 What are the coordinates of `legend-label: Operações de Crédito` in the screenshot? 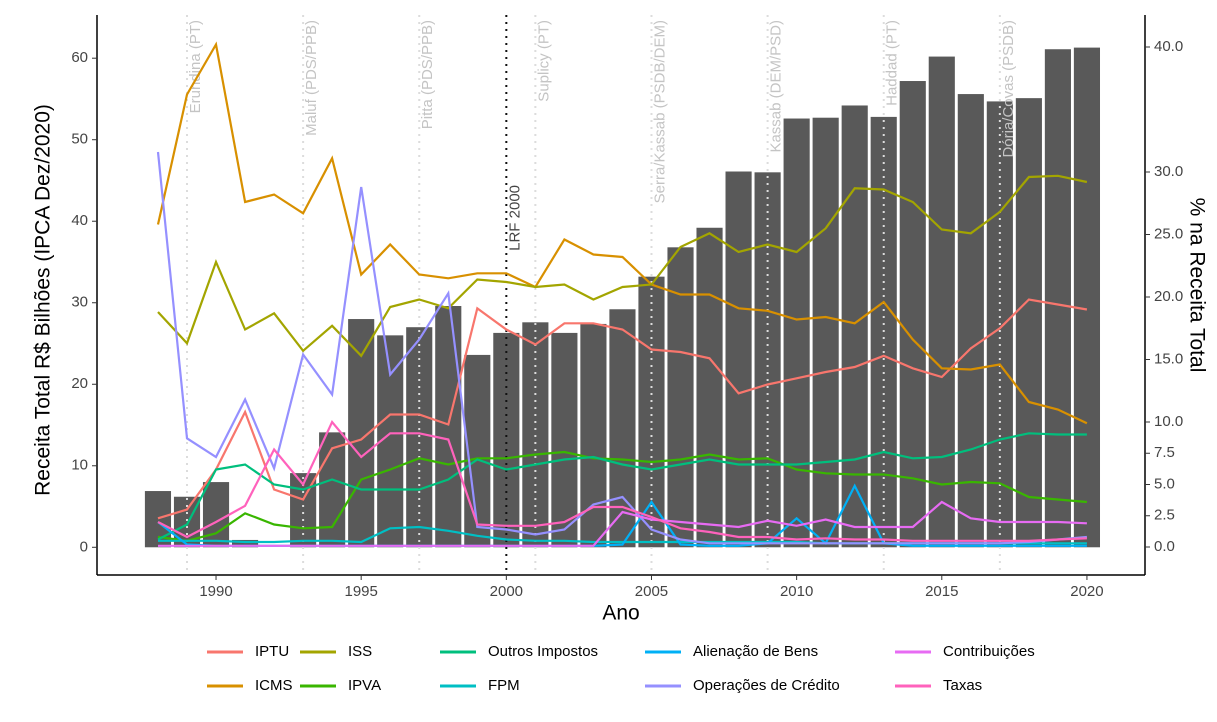 It's located at (766, 685).